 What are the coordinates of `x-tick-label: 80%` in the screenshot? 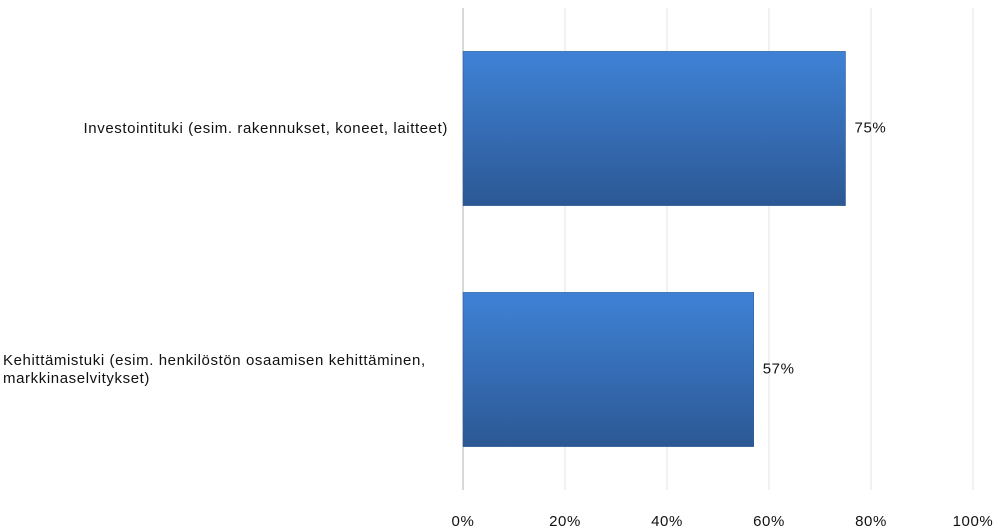 It's located at (871, 521).